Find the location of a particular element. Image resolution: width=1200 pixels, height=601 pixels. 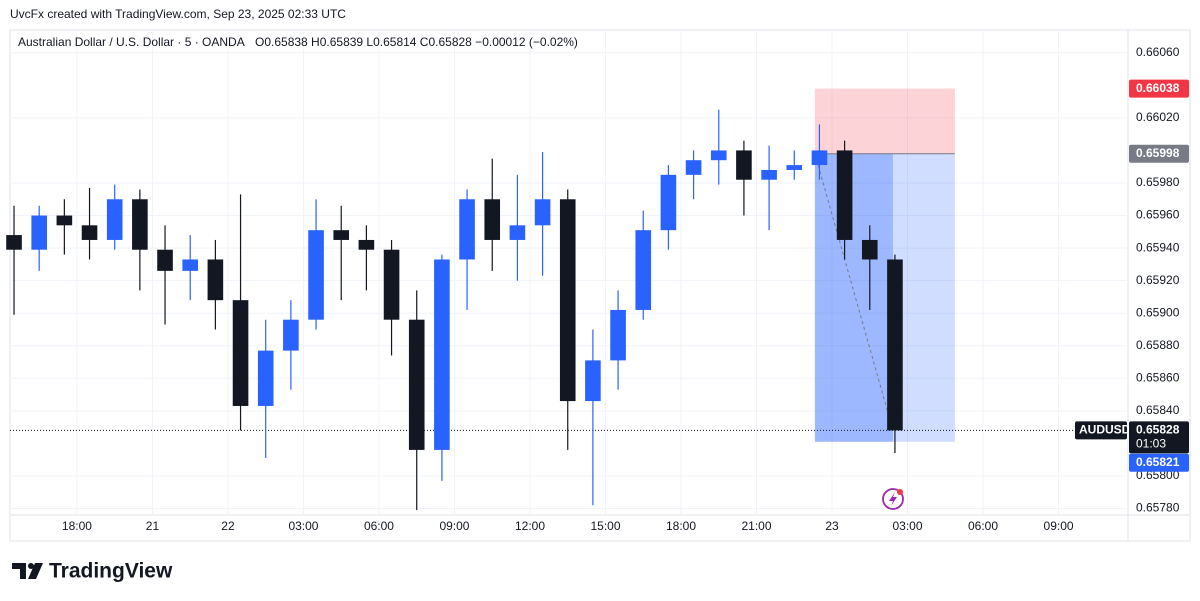

x-tick-label: 21 is located at coordinates (153, 526).